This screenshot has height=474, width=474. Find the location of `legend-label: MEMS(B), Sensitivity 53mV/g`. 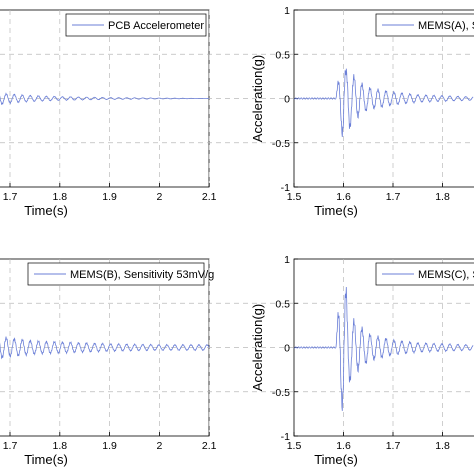

legend-label: MEMS(B), Sensitivity 53mV/g is located at coordinates (142, 275).